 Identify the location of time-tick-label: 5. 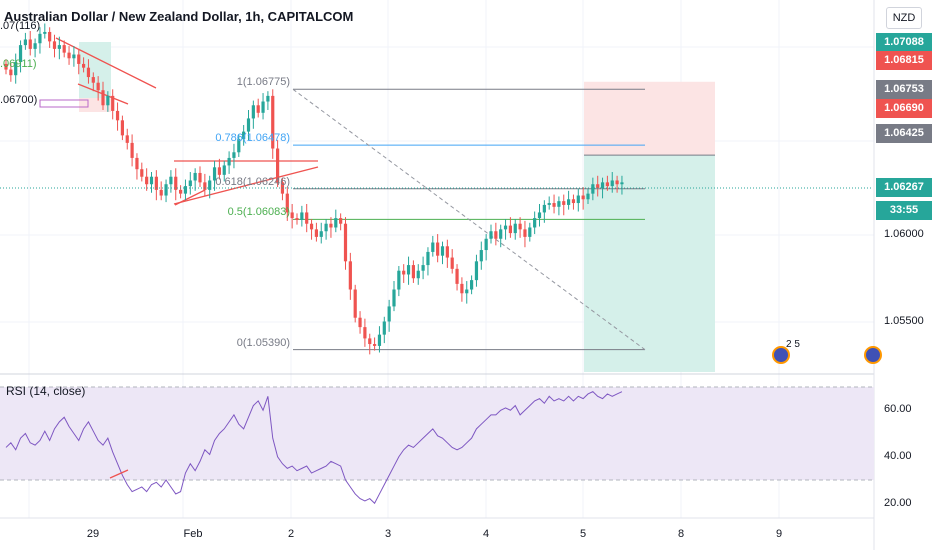
(583, 534).